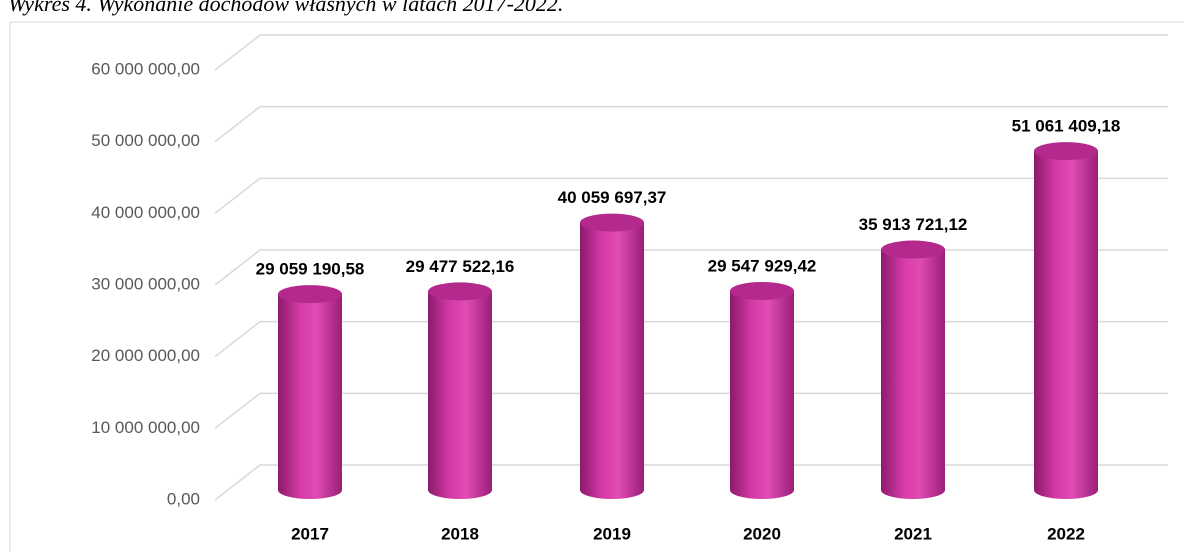 This screenshot has height=552, width=1184. I want to click on y-tick-label: 50 000 000,00, so click(145, 140).